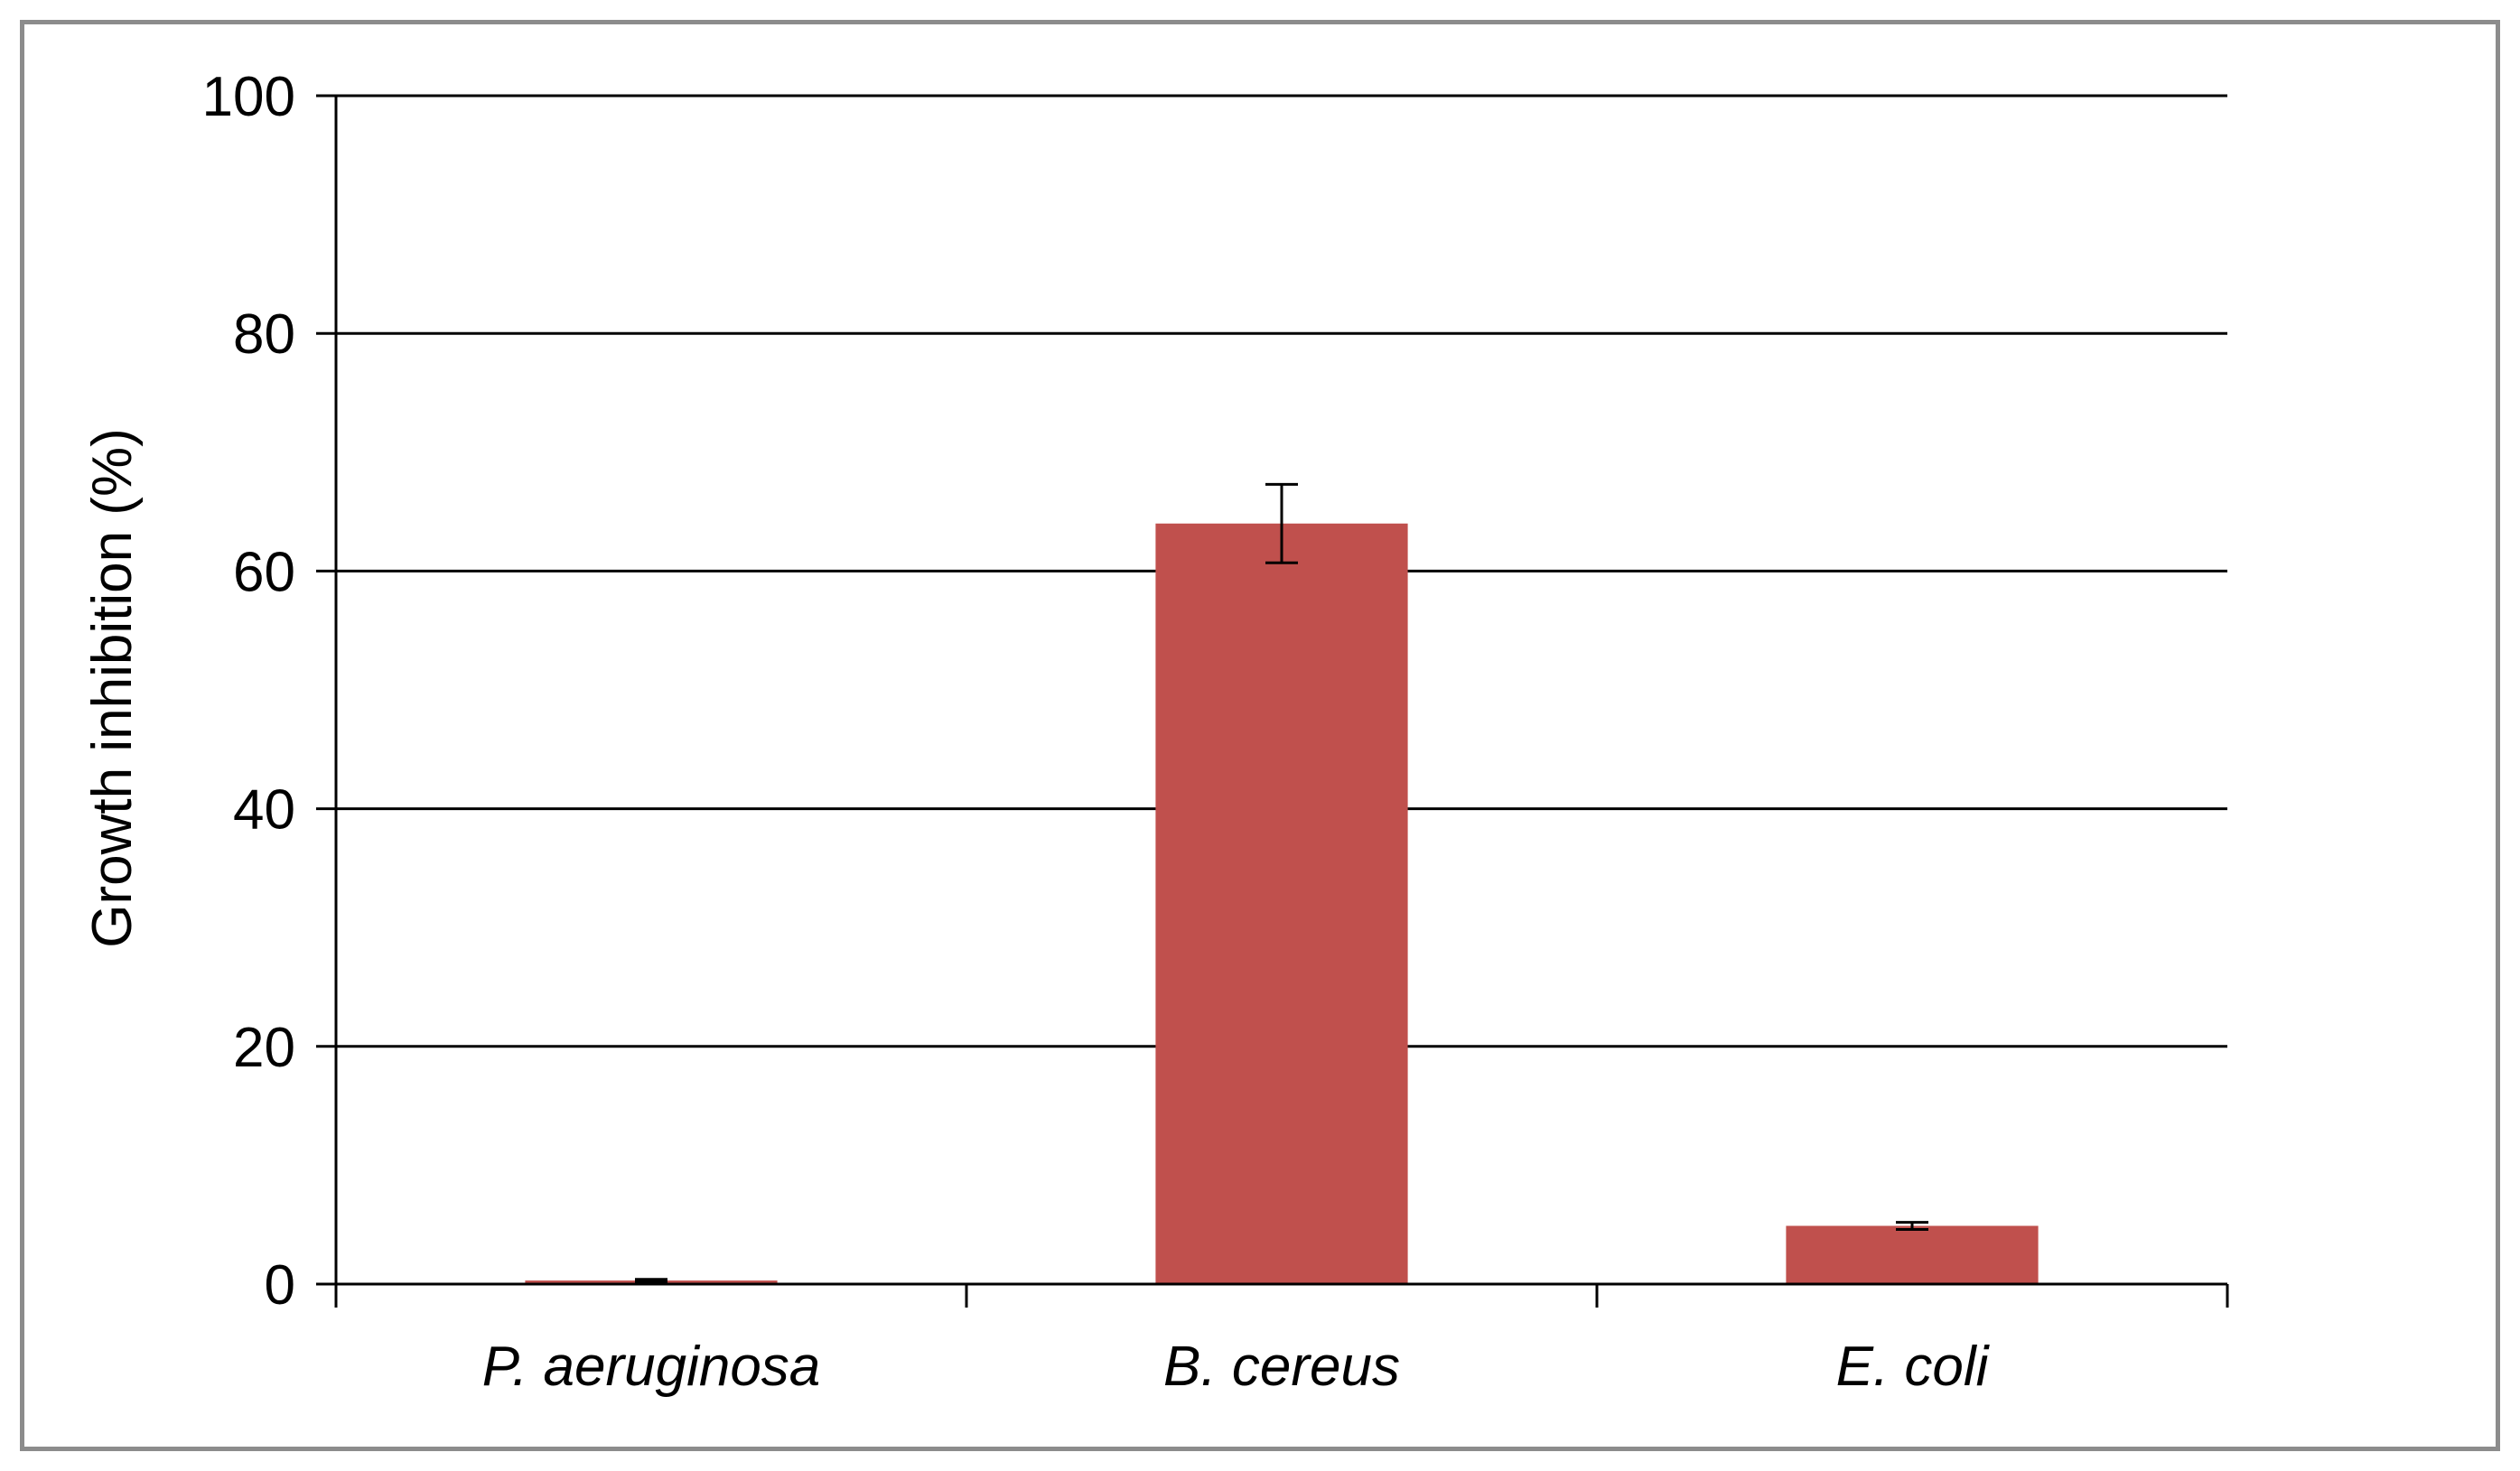 This screenshot has height=1471, width=2520. I want to click on y-tick-label: 20, so click(264, 1048).